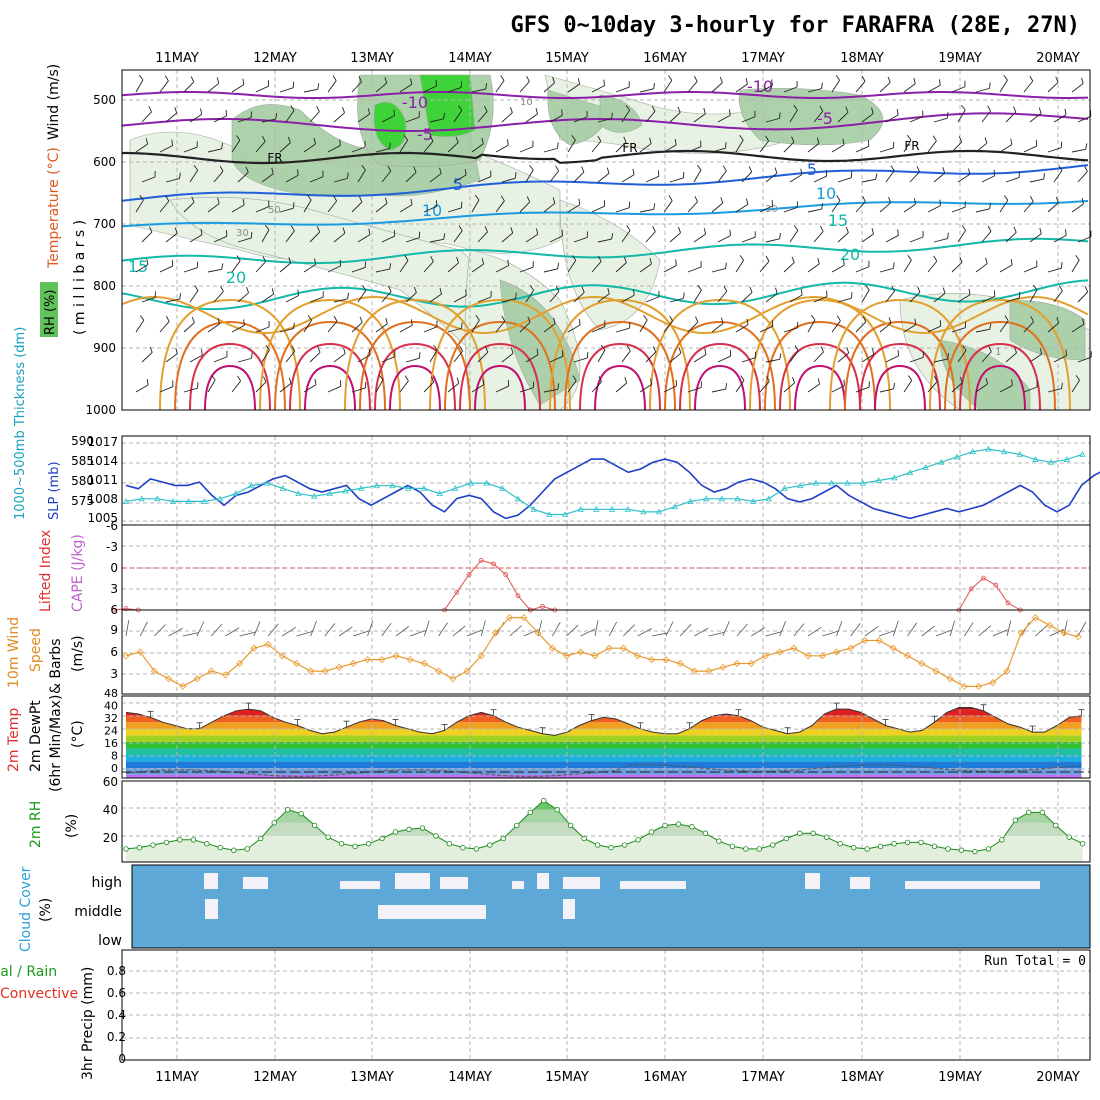 This screenshot has height=1100, width=1100. What do you see at coordinates (603, 721) in the screenshot?
I see `temp2m-line` at bounding box center [603, 721].